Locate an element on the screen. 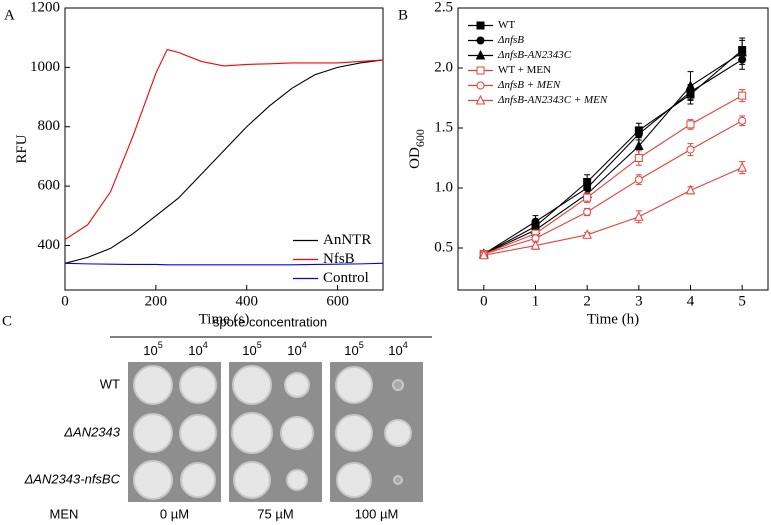  x-tick-label: 5 is located at coordinates (742, 301).